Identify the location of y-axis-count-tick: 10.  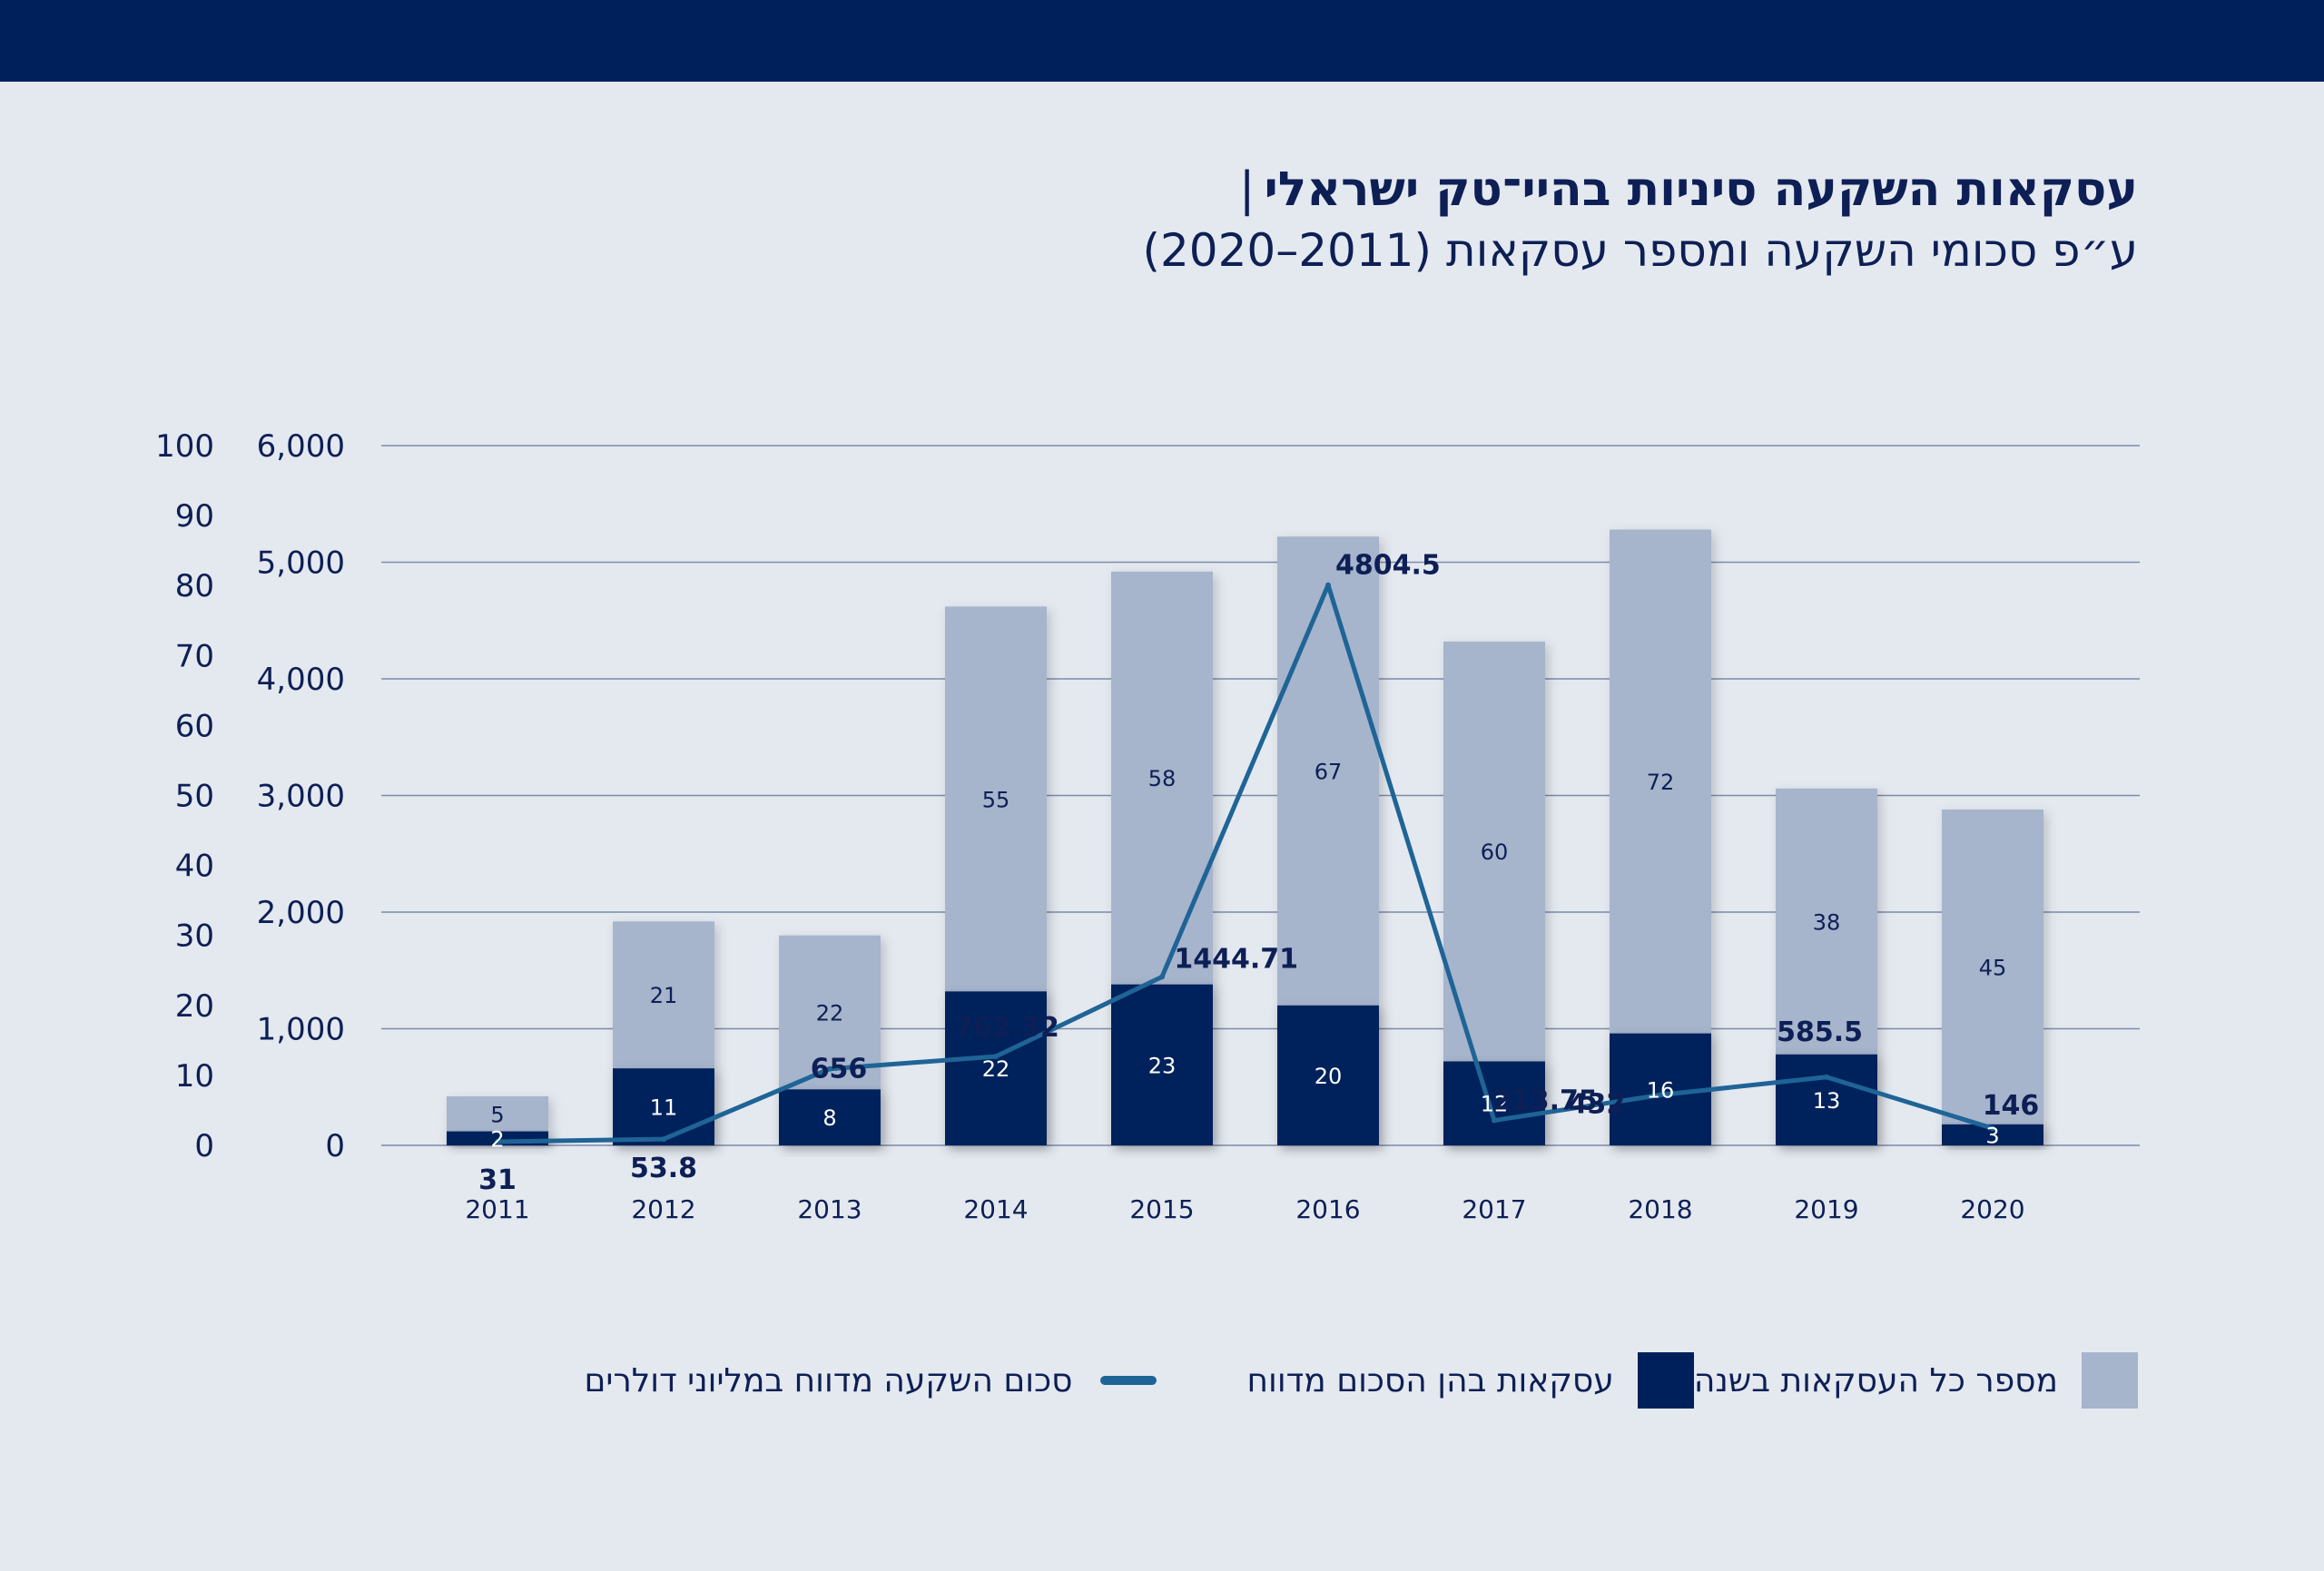
(194, 1076).